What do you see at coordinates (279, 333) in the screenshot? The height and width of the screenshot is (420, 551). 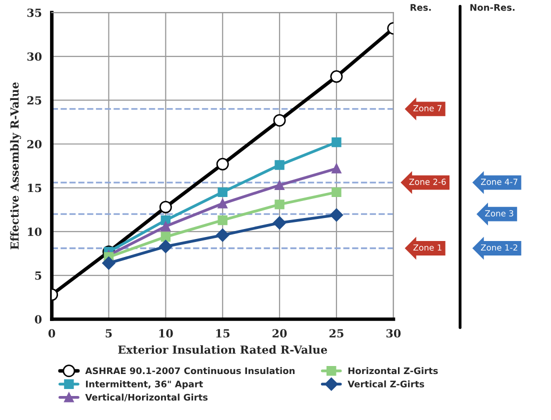 I see `x-tick-label: 20` at bounding box center [279, 333].